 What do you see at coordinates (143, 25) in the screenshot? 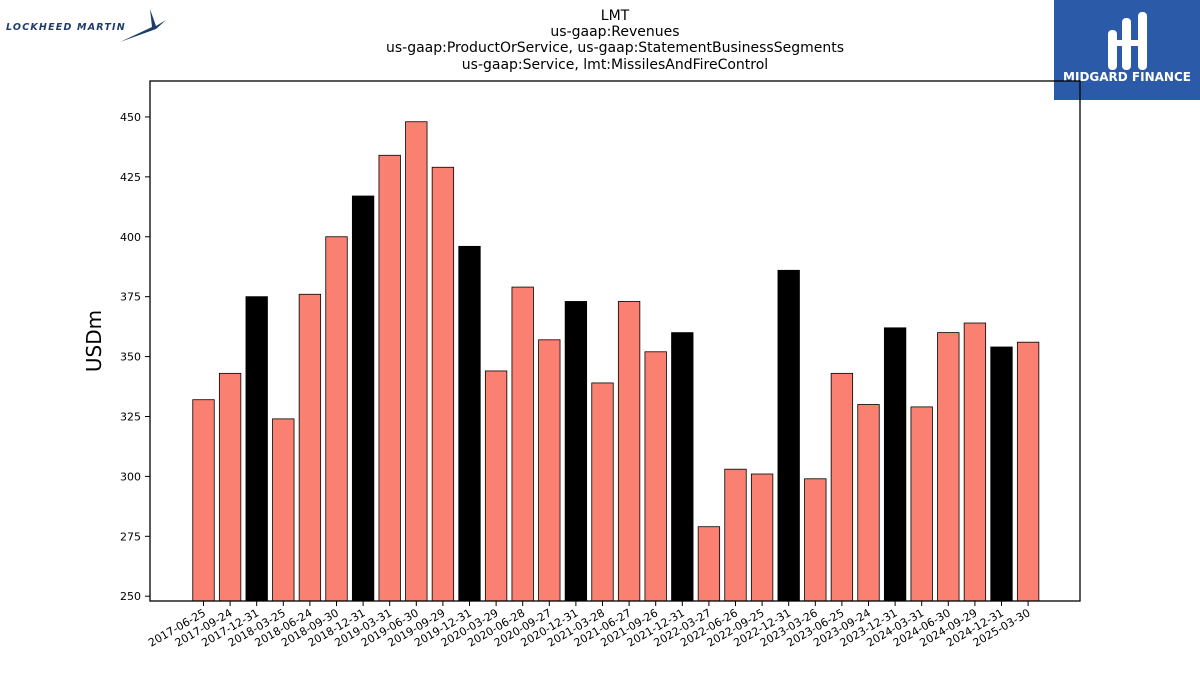
I see `star-icon` at bounding box center [143, 25].